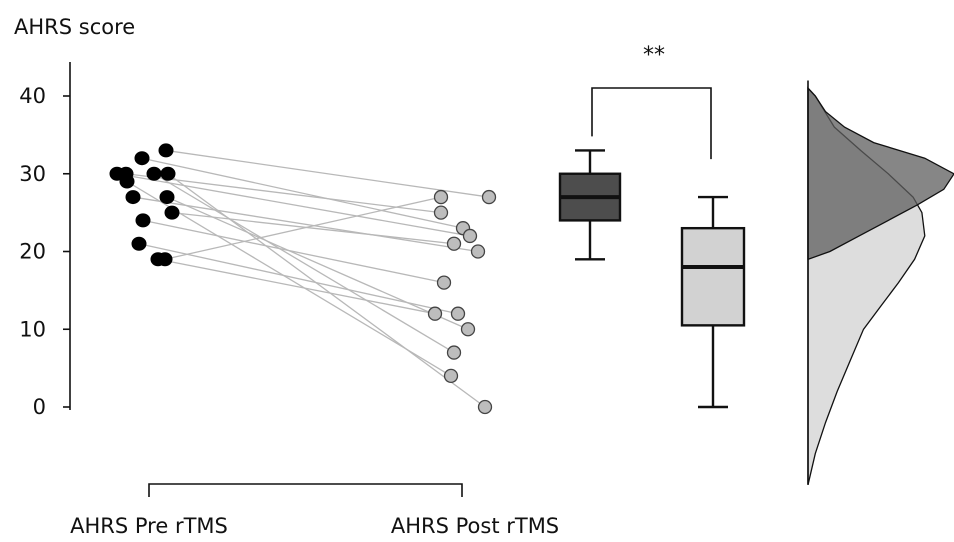 This screenshot has height=542, width=954. Describe the element at coordinates (652, 279) in the screenshot. I see `boxplots` at that location.